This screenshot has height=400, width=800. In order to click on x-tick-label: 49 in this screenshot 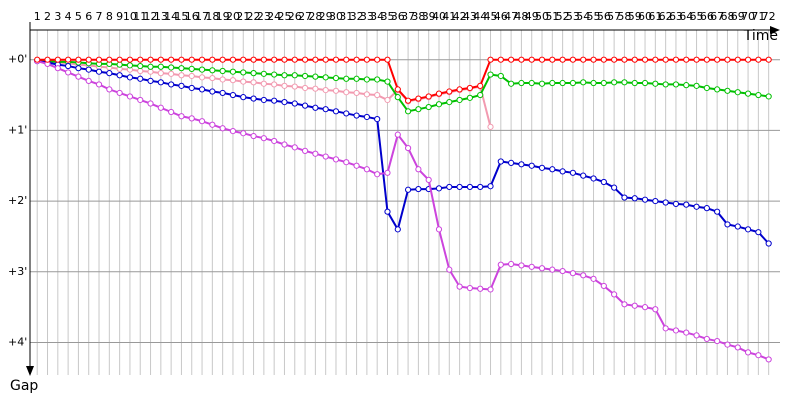, I will do `click(532, 16)`.